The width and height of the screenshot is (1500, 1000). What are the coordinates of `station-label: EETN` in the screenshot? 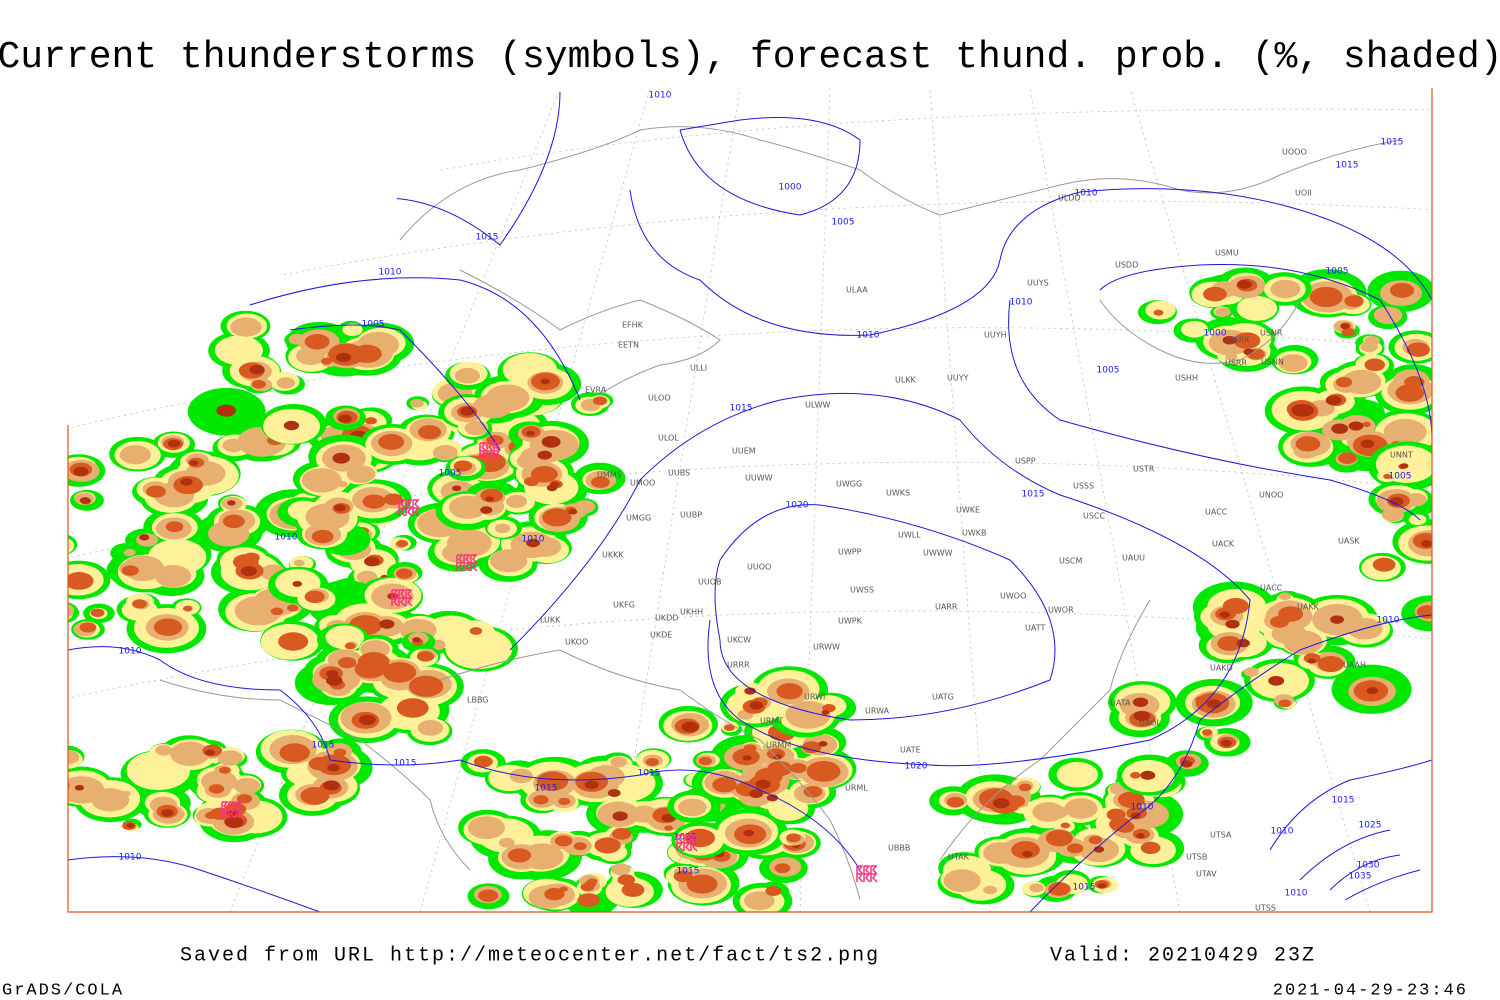 It's located at (628, 345).